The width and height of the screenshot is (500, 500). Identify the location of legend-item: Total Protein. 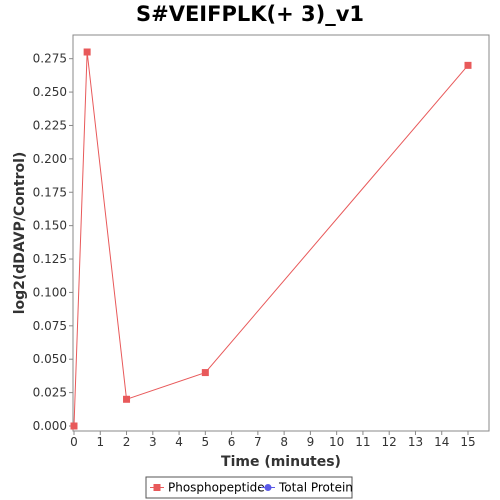
(307, 488).